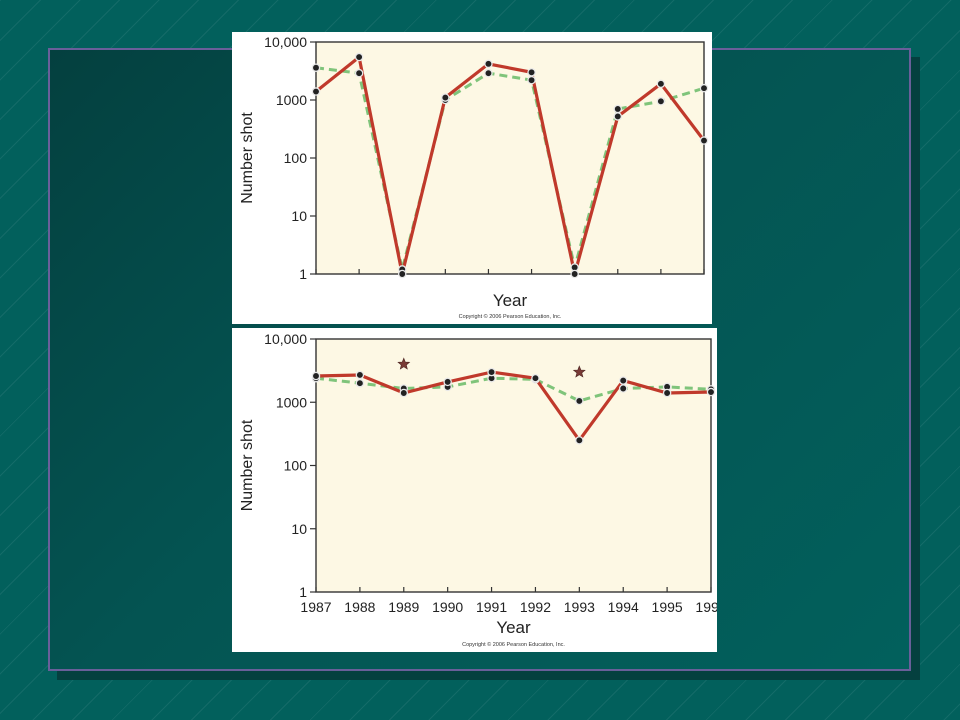 The height and width of the screenshot is (720, 960). What do you see at coordinates (667, 607) in the screenshot?
I see `bottom-xtick-label: 1995` at bounding box center [667, 607].